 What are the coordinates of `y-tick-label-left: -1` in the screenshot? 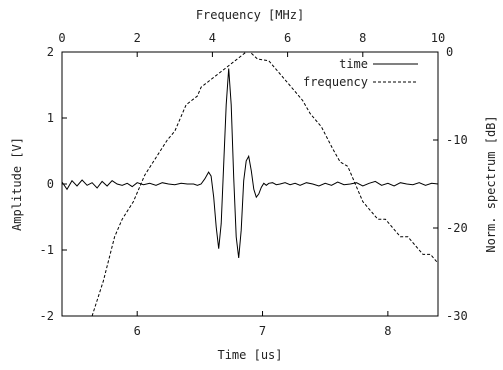 It's located at (47, 250).